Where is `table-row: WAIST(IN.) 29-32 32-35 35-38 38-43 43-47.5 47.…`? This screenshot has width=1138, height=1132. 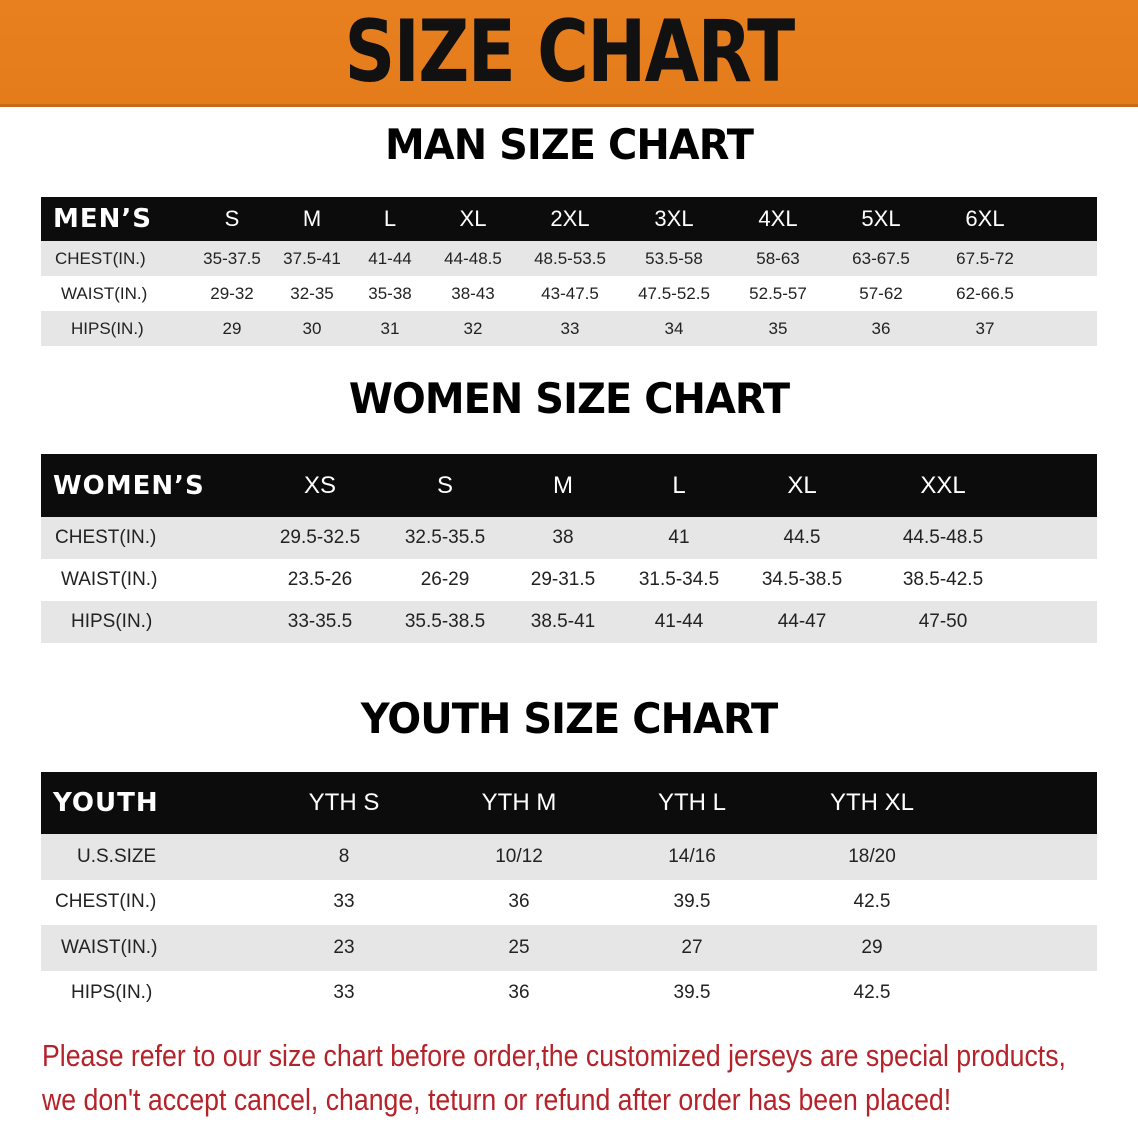 table-row: WAIST(IN.) 29-32 32-35 35-38 38-43 43-47.5 47.… is located at coordinates (569, 293).